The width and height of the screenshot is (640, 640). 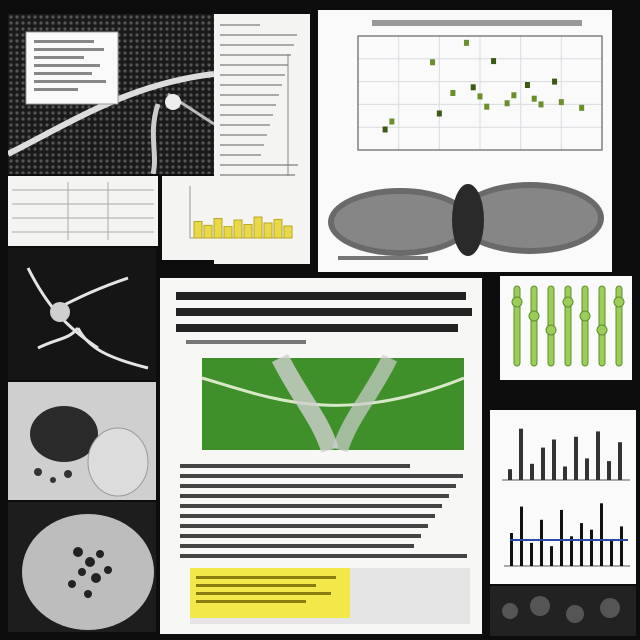 I want to click on scatter-grid, so click(x=480, y=93).